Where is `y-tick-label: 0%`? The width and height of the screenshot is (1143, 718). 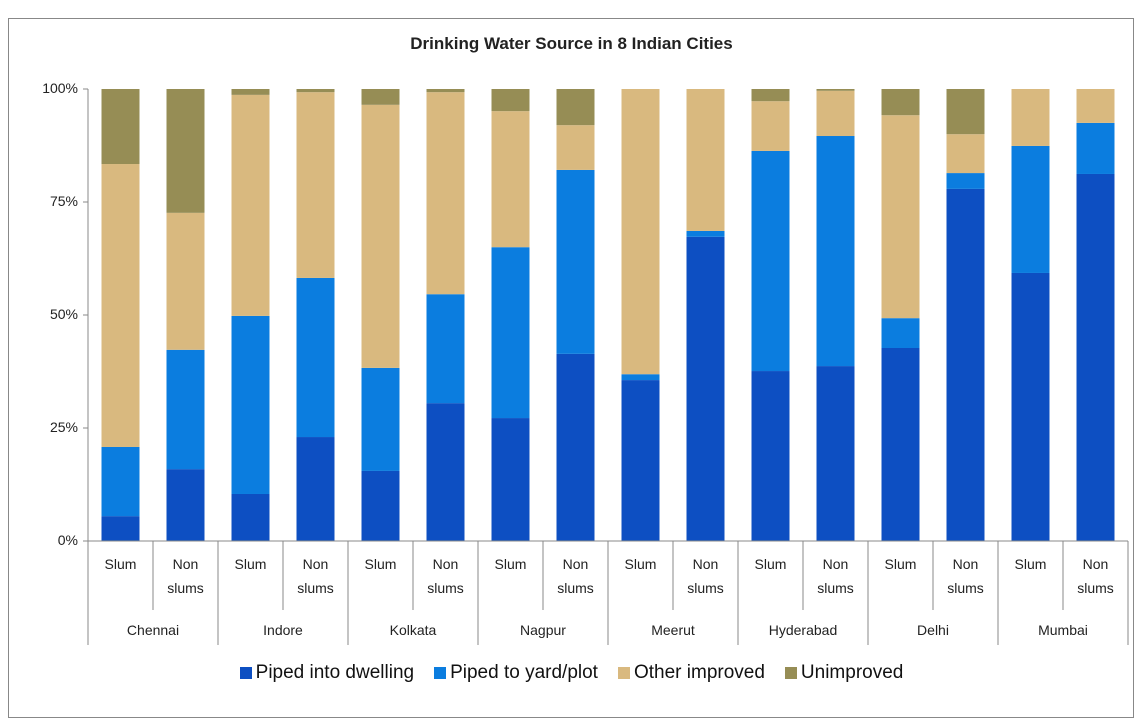 y-tick-label: 0% is located at coordinates (67, 540).